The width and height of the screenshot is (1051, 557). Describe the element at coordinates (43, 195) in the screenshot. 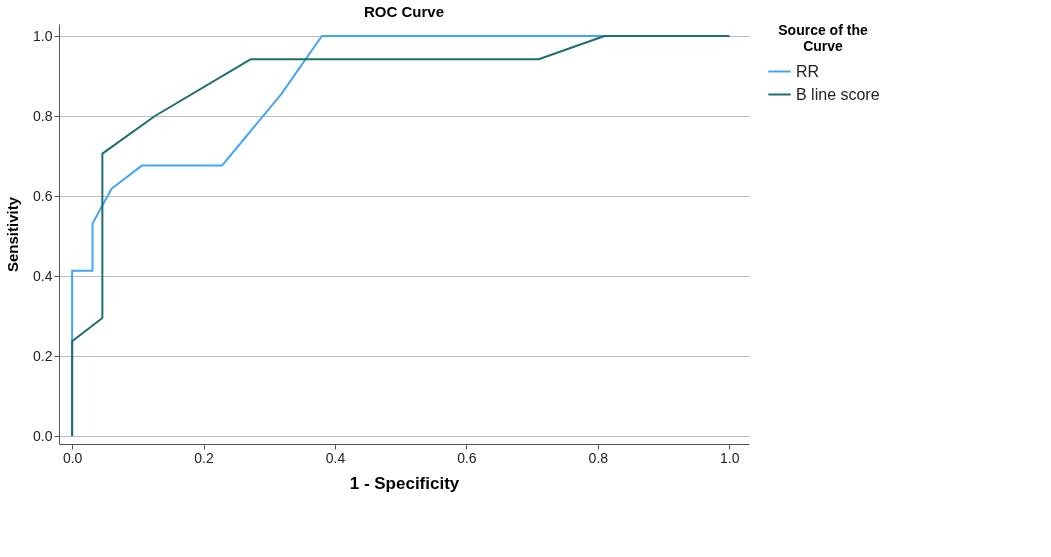

I see `y-tick-label: 0.6` at that location.